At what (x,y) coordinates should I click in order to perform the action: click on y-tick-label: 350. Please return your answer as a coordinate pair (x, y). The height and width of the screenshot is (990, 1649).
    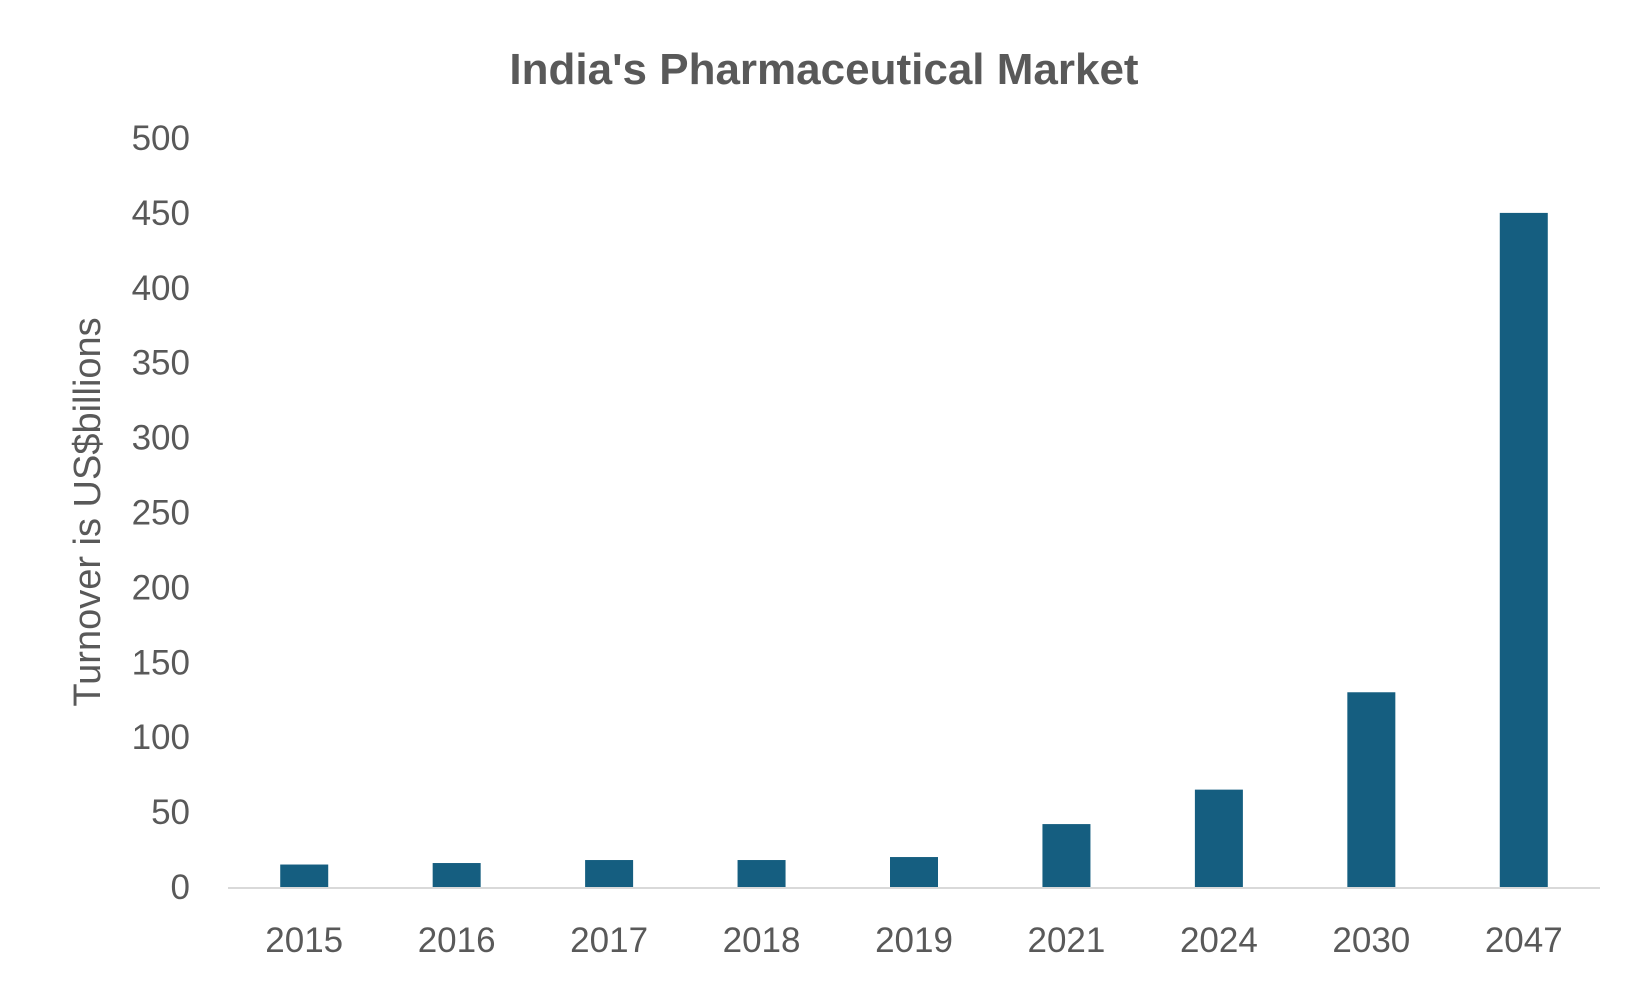
    Looking at the image, I should click on (161, 363).